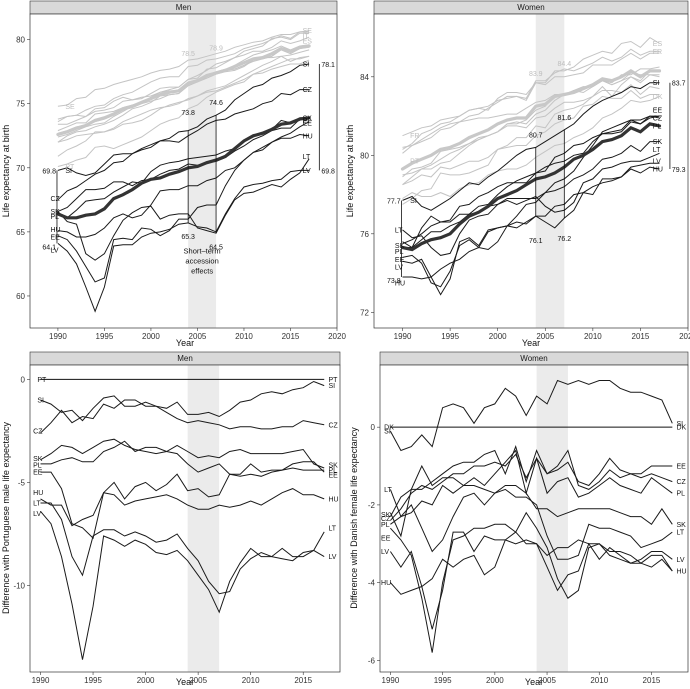  What do you see at coordinates (536, 241) in the screenshot?
I see `shade-value-label: 76.1` at bounding box center [536, 241].